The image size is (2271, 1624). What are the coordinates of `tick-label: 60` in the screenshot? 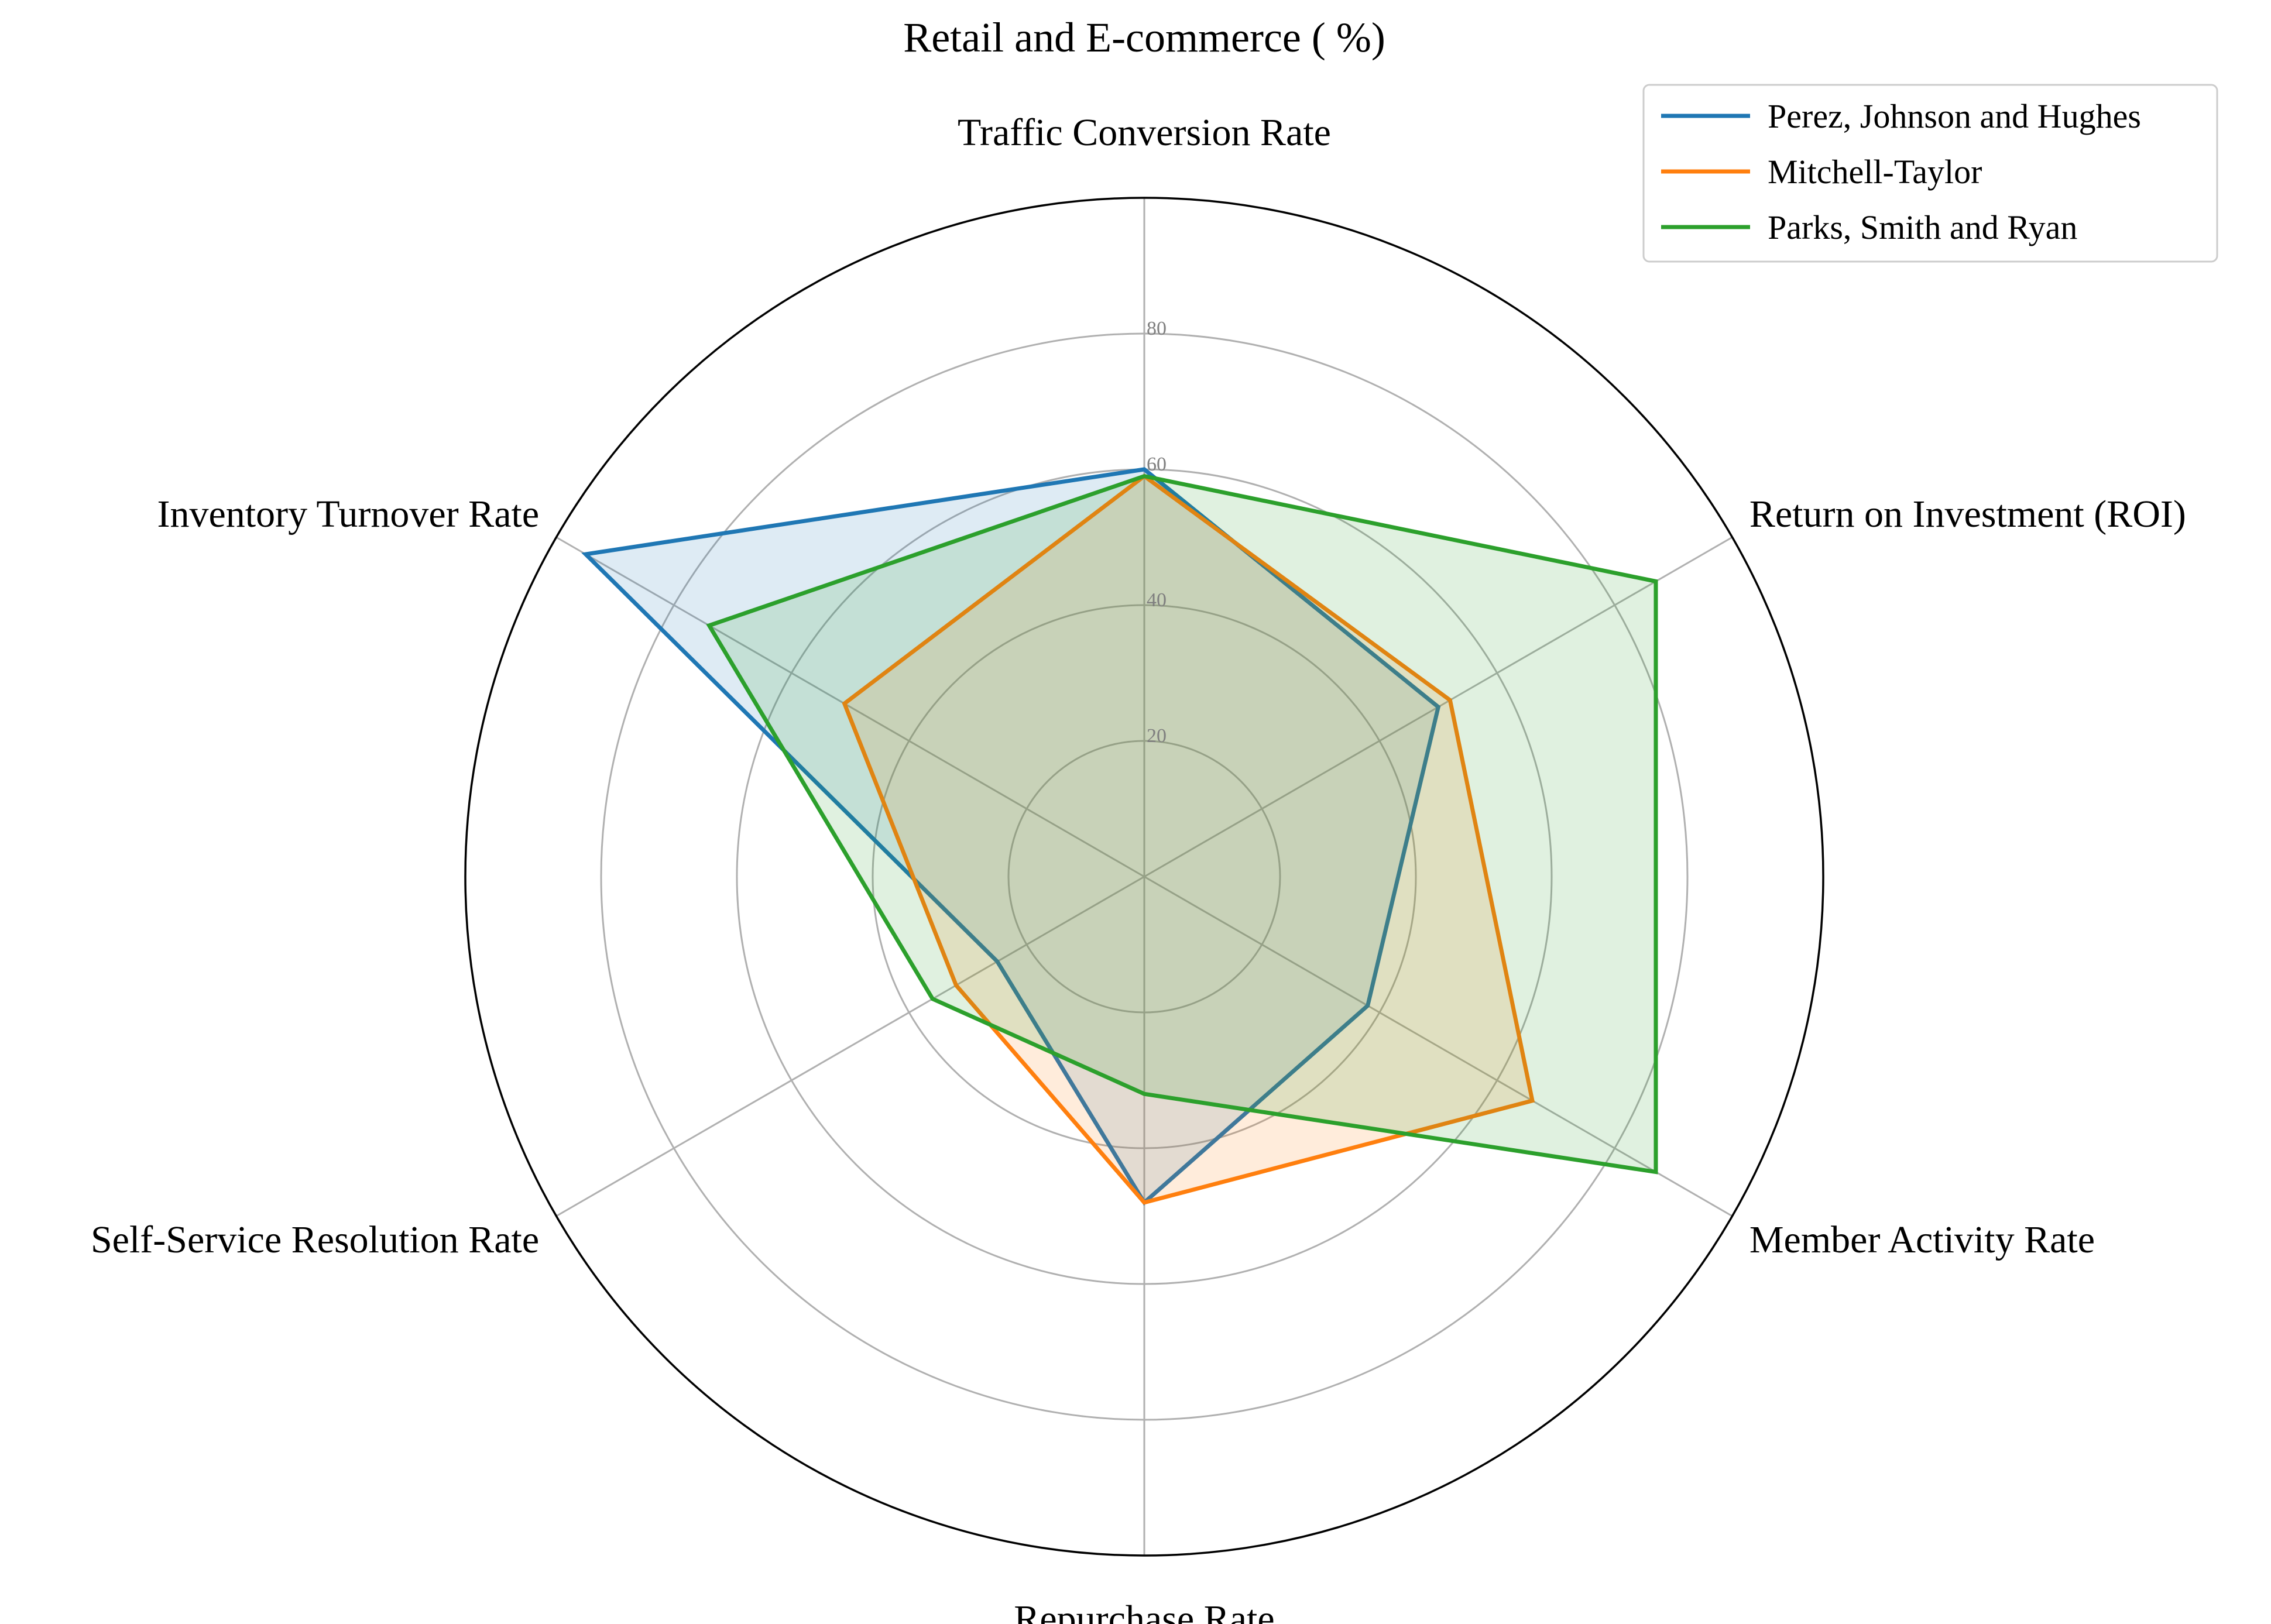 It's located at (1157, 465).